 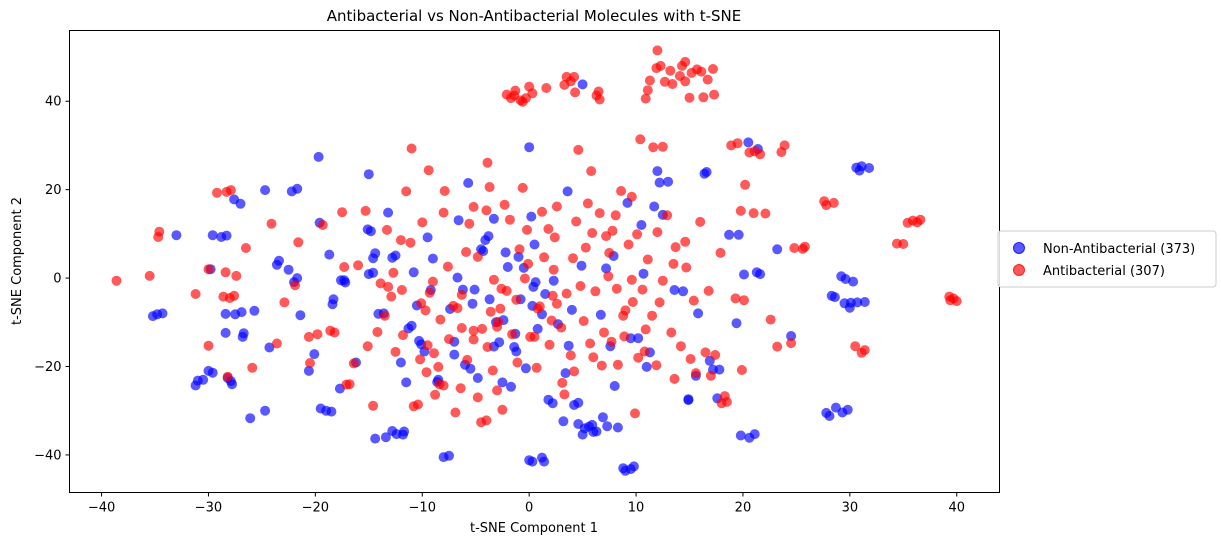 I want to click on legend-marker-antibacterial, so click(x=1019, y=270).